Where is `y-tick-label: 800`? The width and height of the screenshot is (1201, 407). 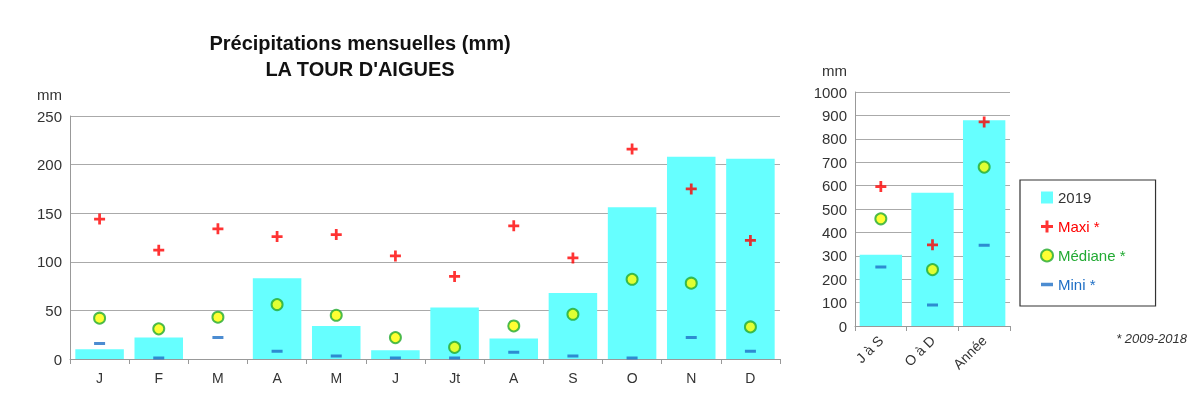 y-tick-label: 800 is located at coordinates (834, 139).